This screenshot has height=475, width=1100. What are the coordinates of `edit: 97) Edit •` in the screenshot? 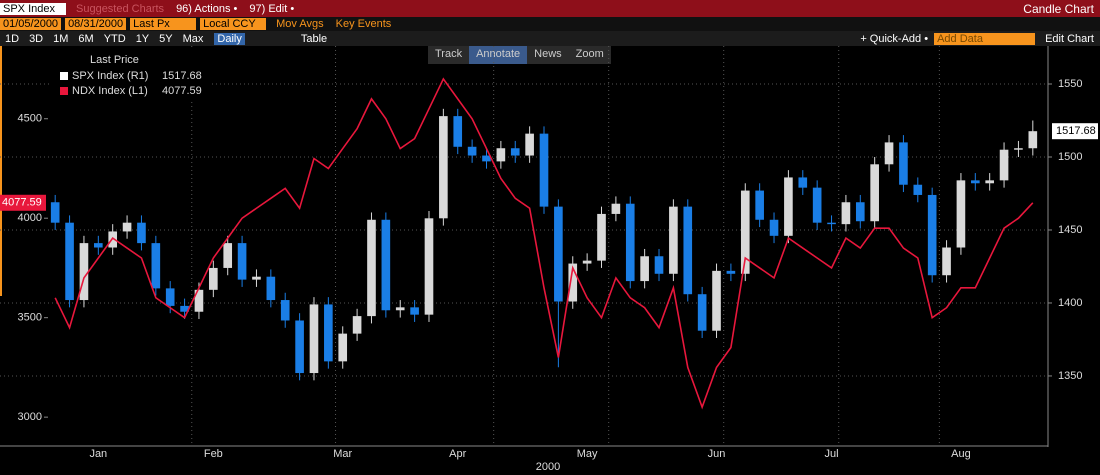 It's located at (272, 8).